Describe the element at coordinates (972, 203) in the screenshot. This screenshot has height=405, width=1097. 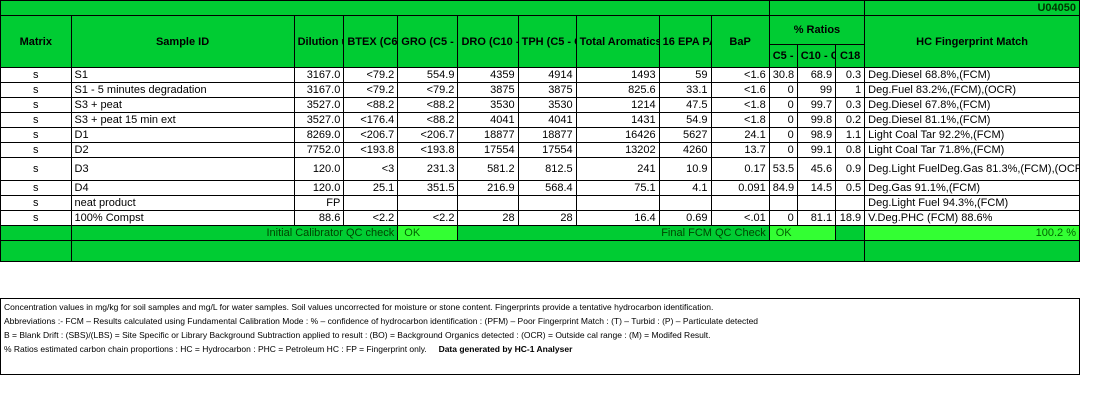
I see `cell-fp: Deg.Light Fuel 94.3%,(FCM)` at that location.